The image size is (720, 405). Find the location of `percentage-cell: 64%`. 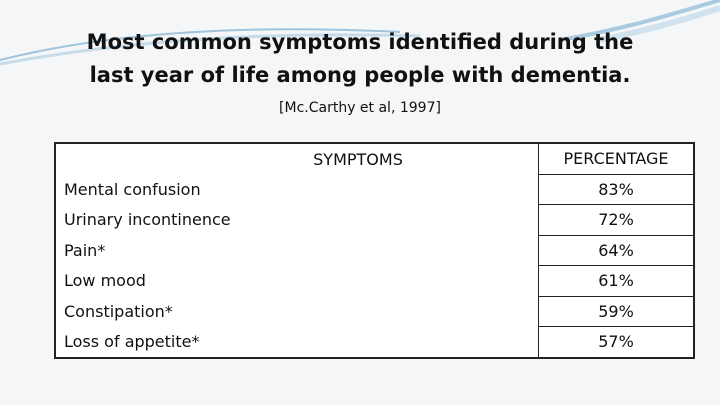

percentage-cell: 64% is located at coordinates (616, 250).